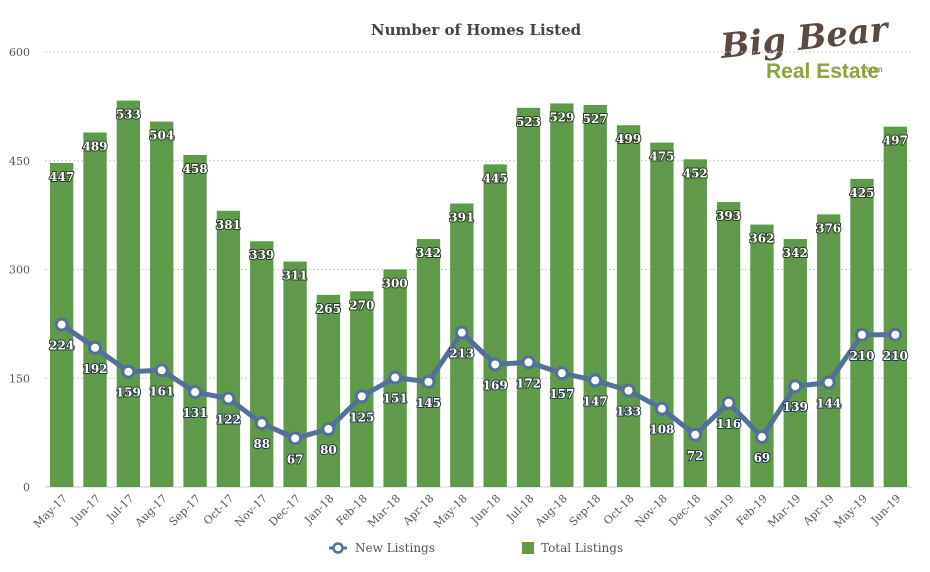  I want to click on line-data-label: 80, so click(328, 450).